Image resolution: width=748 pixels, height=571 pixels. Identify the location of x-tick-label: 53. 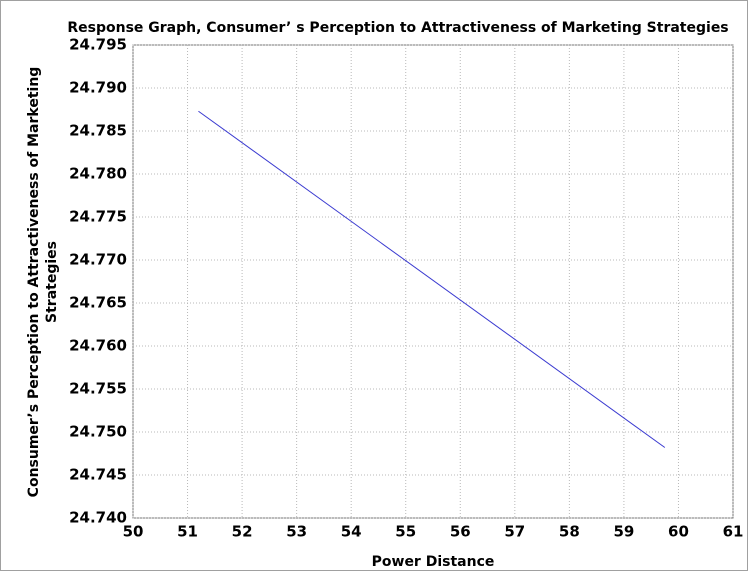
(296, 532).